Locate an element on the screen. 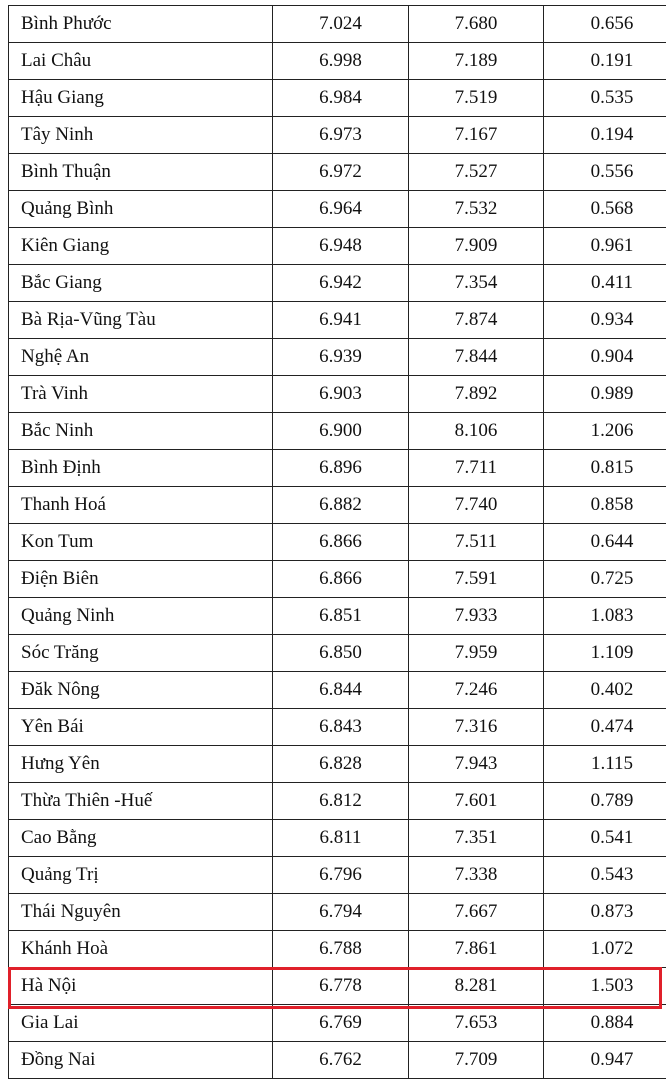 The image size is (666, 1081). value-cell-3: 0.556 is located at coordinates (604, 172).